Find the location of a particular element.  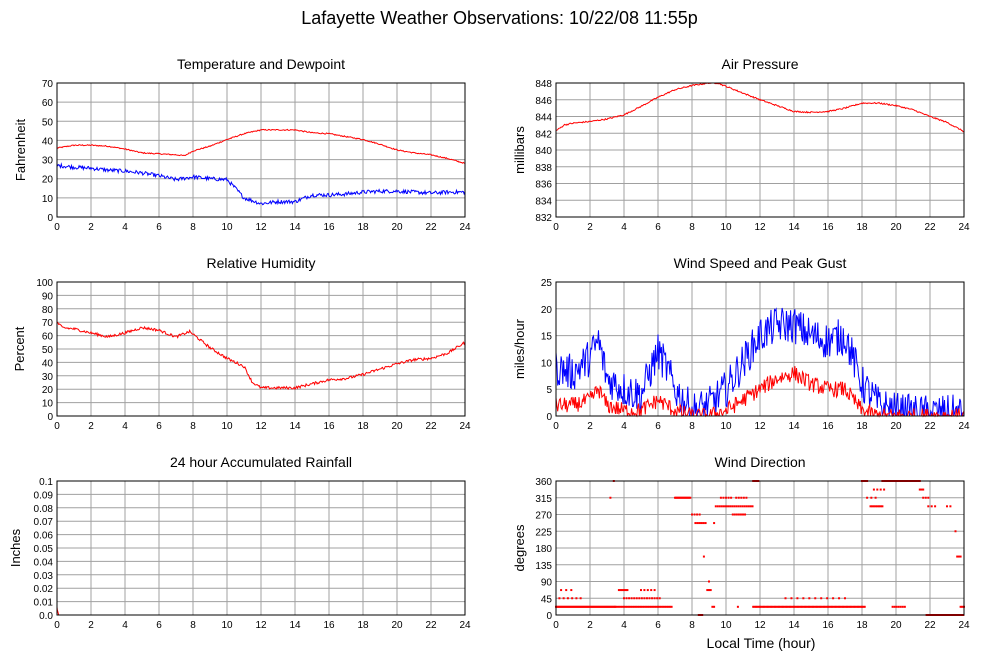

x-tick-label: 22 is located at coordinates (431, 625).